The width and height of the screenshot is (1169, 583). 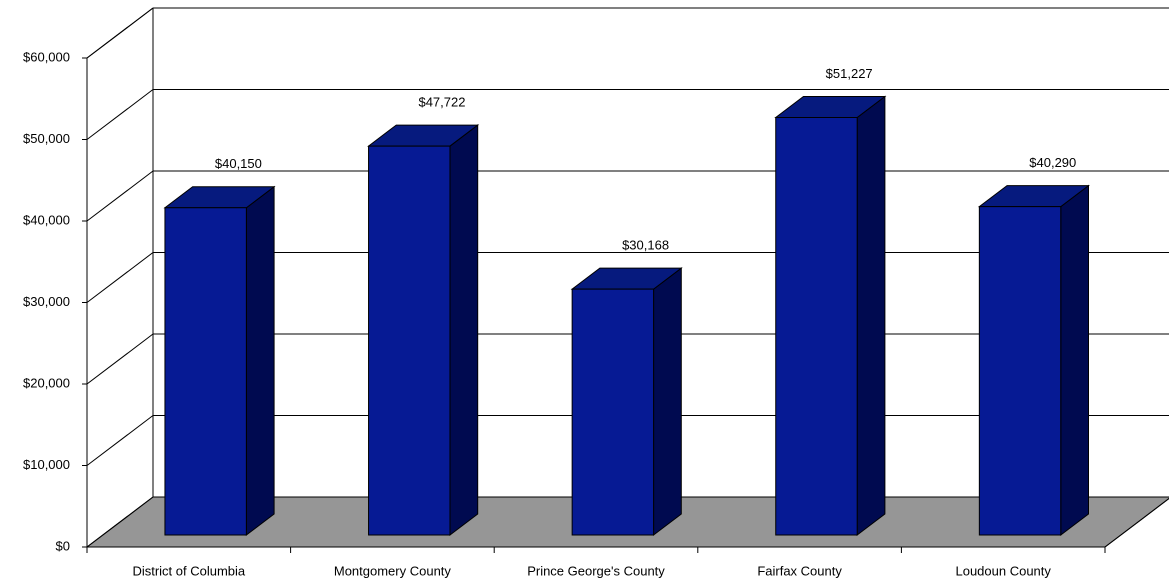 I want to click on y-tick-label: $40,000, so click(x=46, y=219).